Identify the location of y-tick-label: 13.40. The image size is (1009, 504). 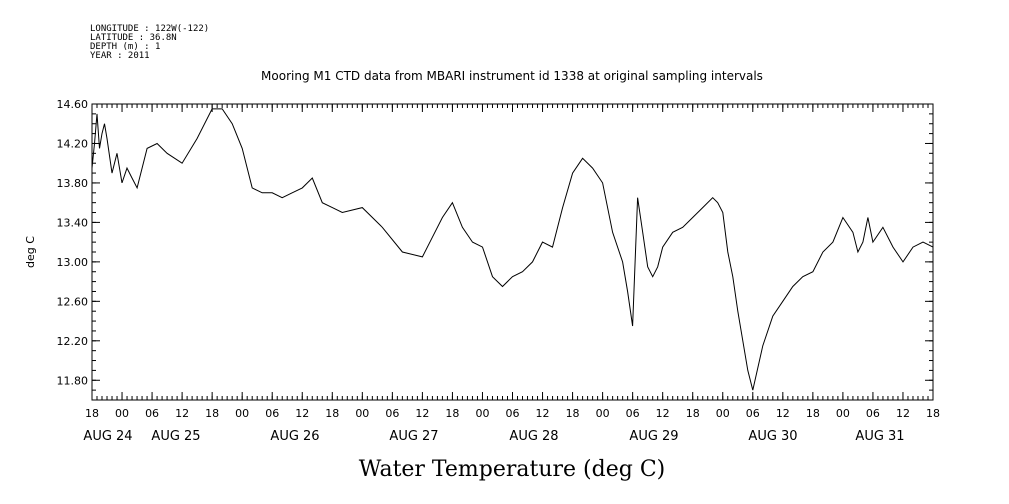
(73, 222).